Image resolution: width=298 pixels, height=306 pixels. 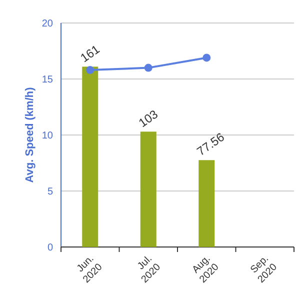 What do you see at coordinates (48, 80) in the screenshot?
I see `y-tick-label: 15` at bounding box center [48, 80].